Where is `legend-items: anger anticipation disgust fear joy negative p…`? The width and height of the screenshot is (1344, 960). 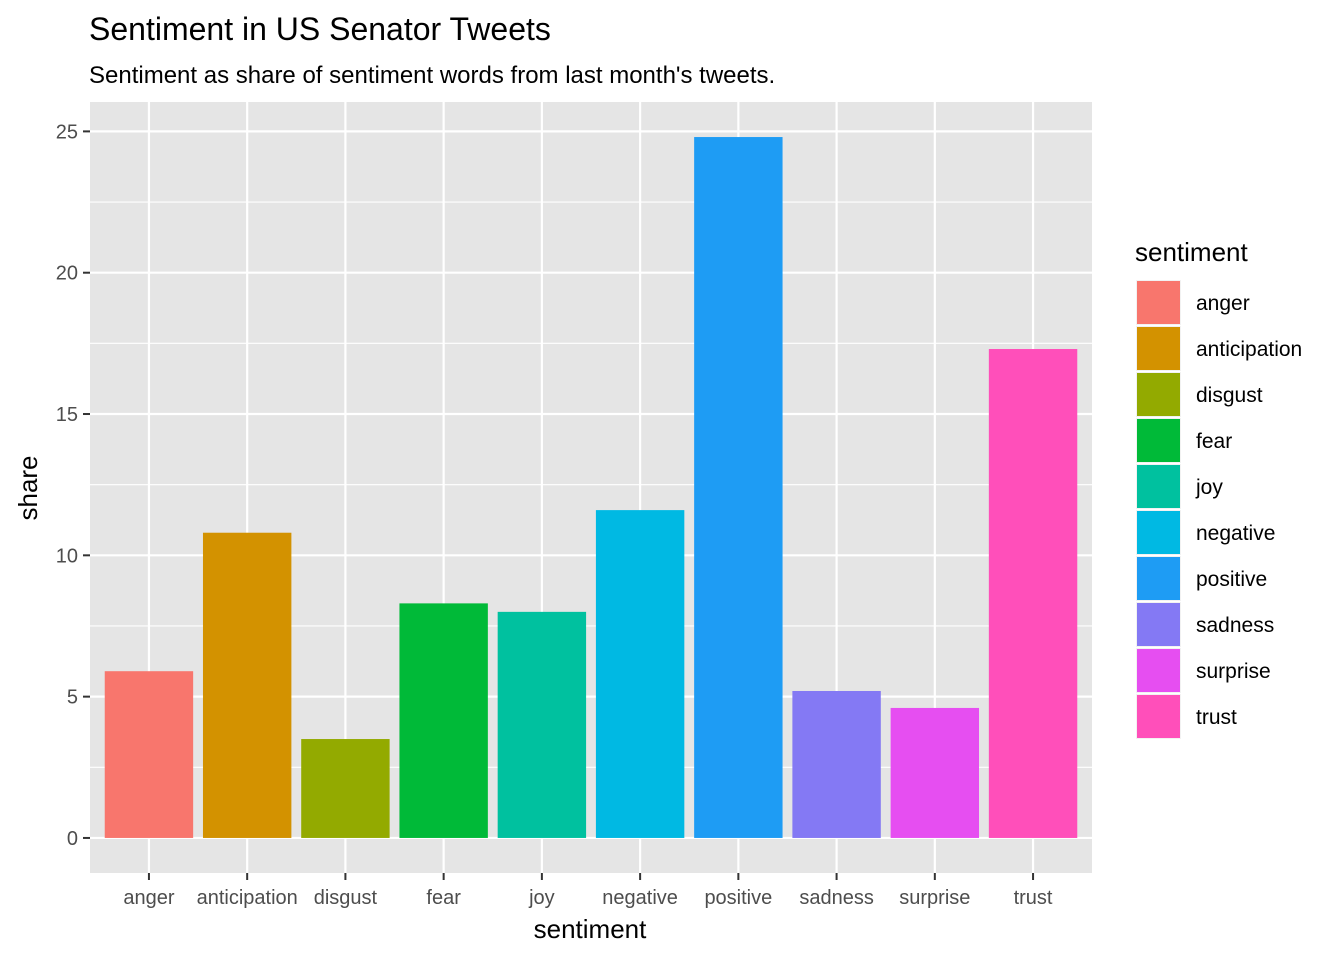
legend-items: anger anticipation disgust fear joy negative p… is located at coordinates (1219, 509).